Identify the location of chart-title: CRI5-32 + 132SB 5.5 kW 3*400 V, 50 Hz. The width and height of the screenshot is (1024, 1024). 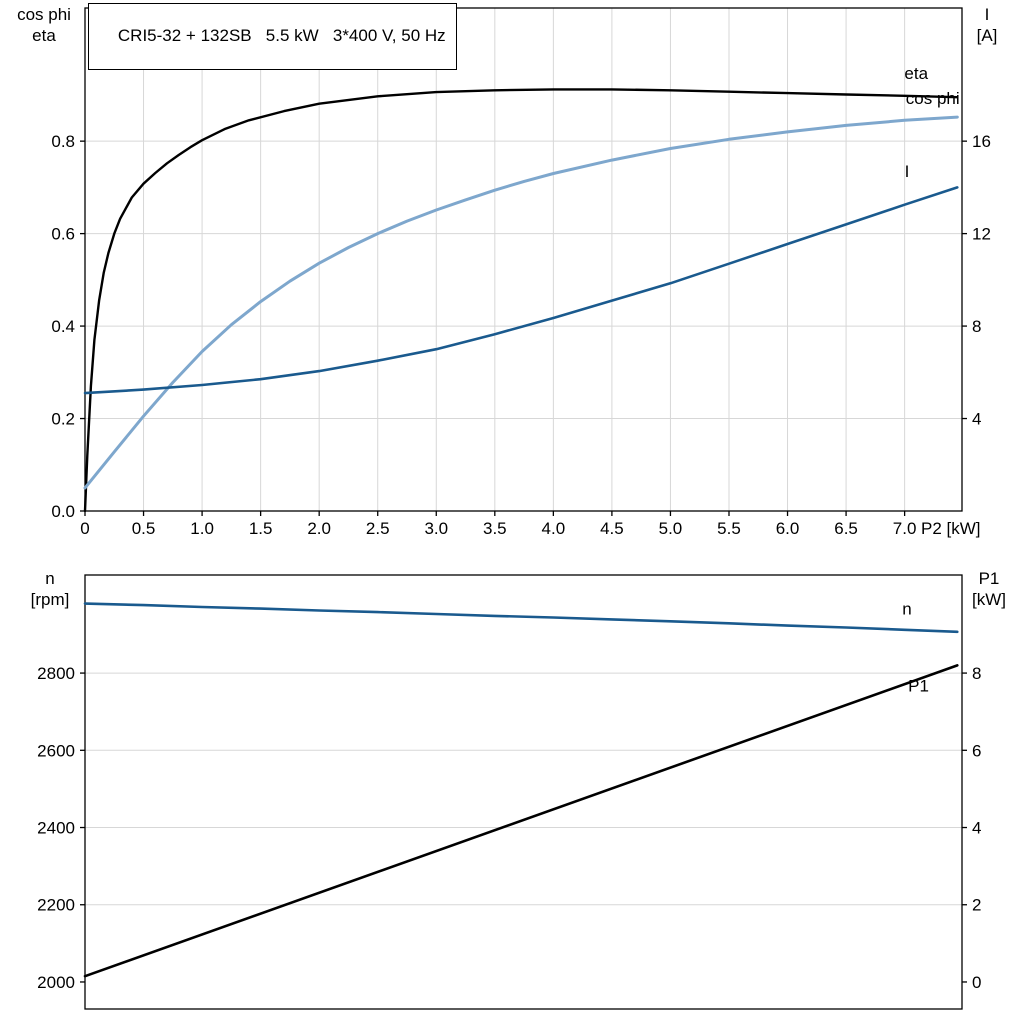
(281, 35).